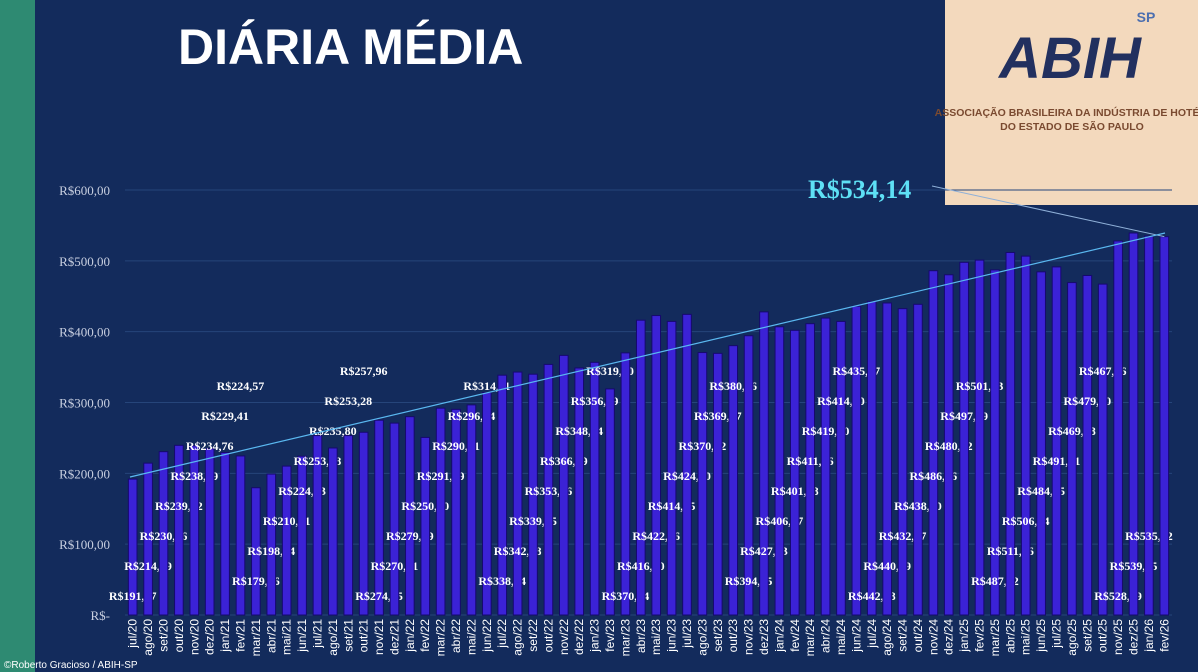 This screenshot has height=672, width=1198. Describe the element at coordinates (317, 634) in the screenshot. I see `x-tick-label: jul/21` at that location.